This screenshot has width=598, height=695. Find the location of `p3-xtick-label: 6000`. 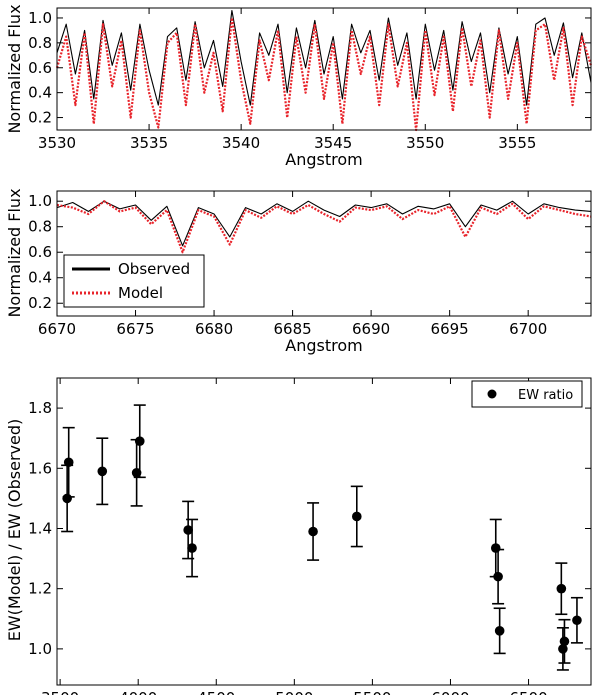

p3-xtick-label: 6000 is located at coordinates (450, 692).